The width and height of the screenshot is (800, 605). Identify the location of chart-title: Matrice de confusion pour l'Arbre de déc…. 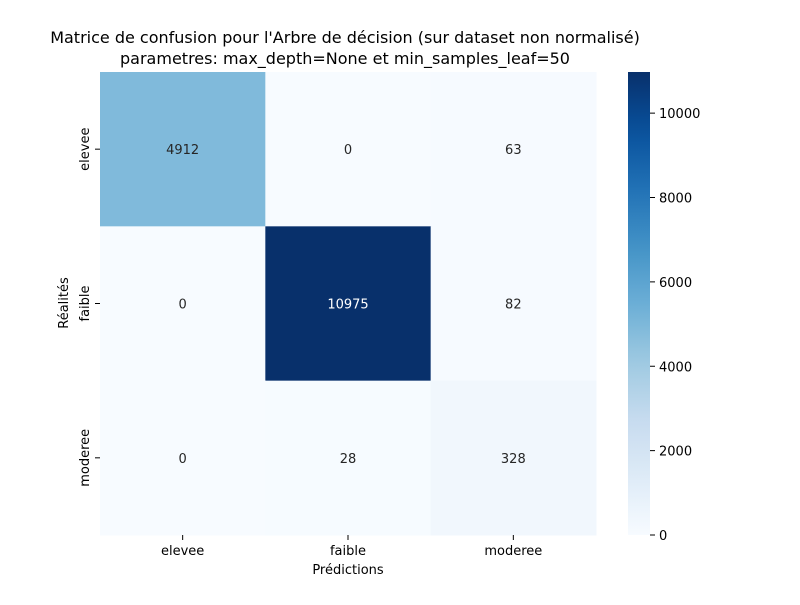
(345, 37).